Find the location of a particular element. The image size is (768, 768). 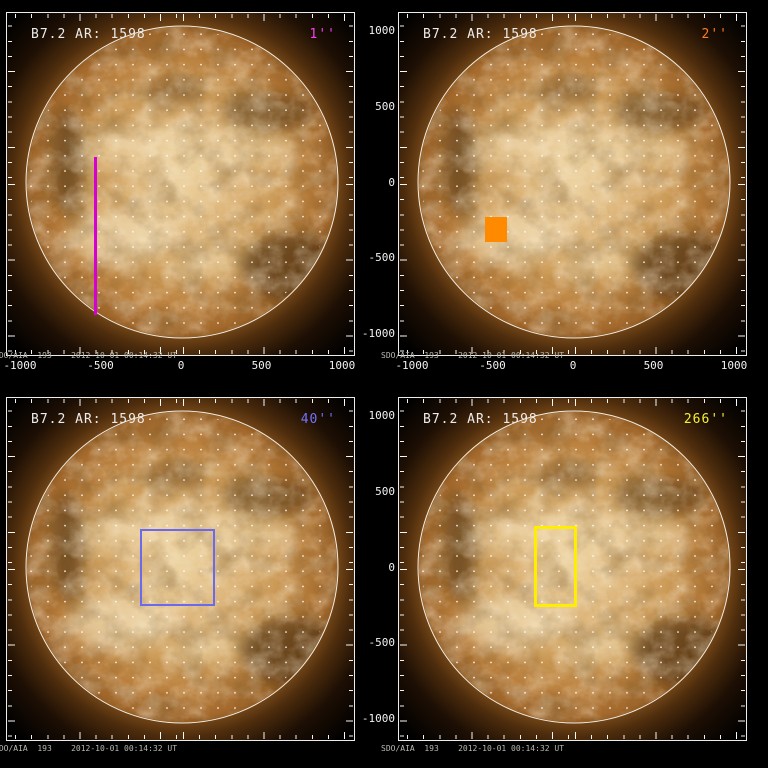

slit-size-label: 2'' is located at coordinates (714, 34).